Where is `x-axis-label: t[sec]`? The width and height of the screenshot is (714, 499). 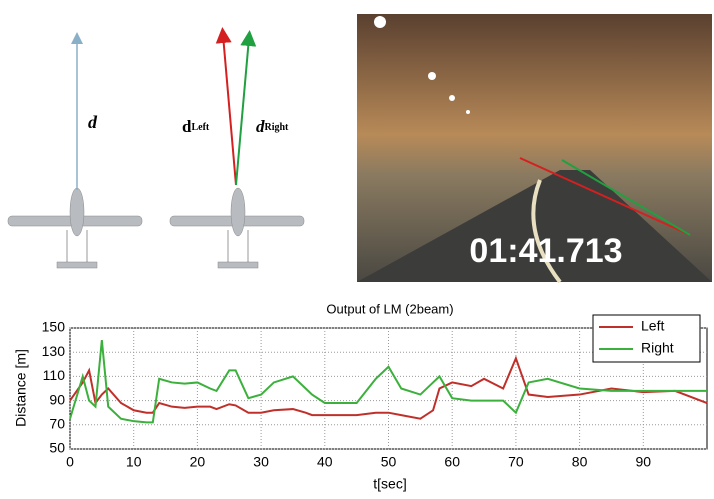 x-axis-label: t[sec] is located at coordinates (389, 484).